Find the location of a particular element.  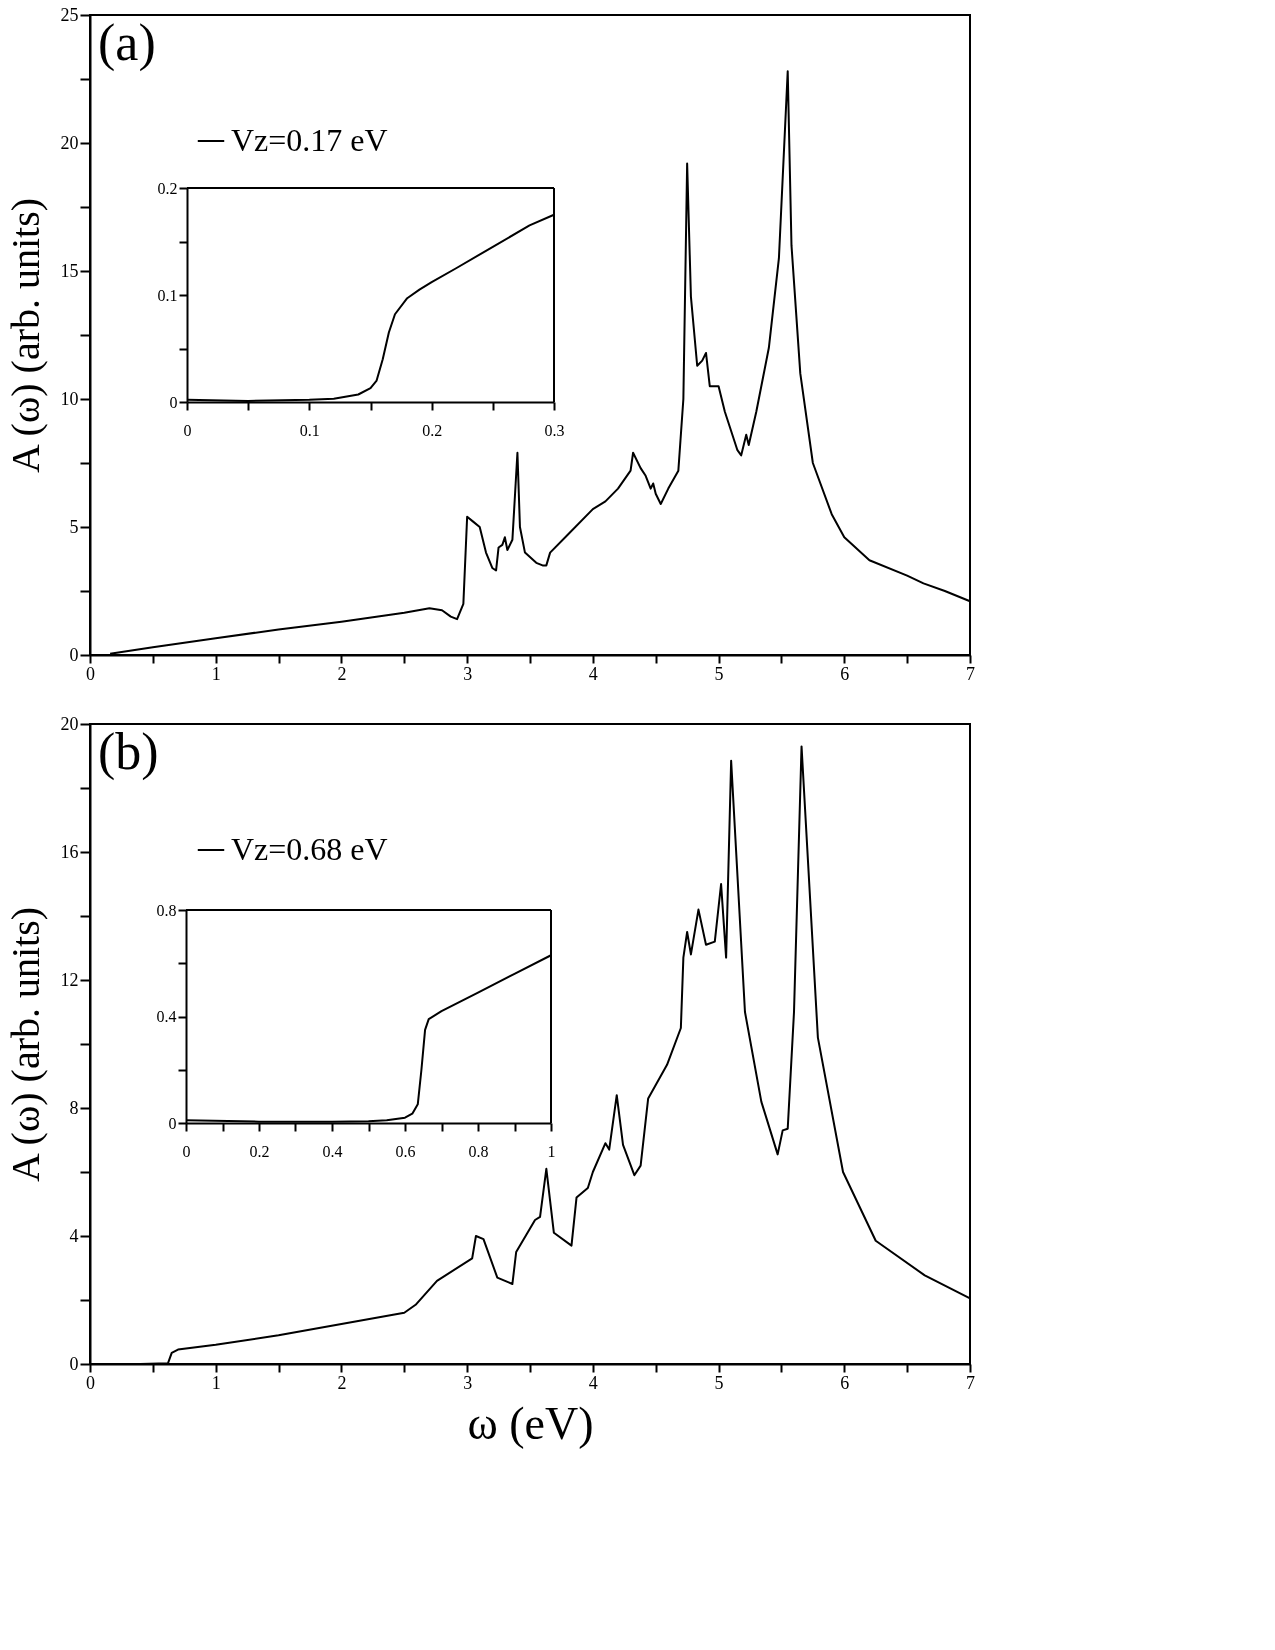

y-tick-label: 0.2 is located at coordinates (167, 188).